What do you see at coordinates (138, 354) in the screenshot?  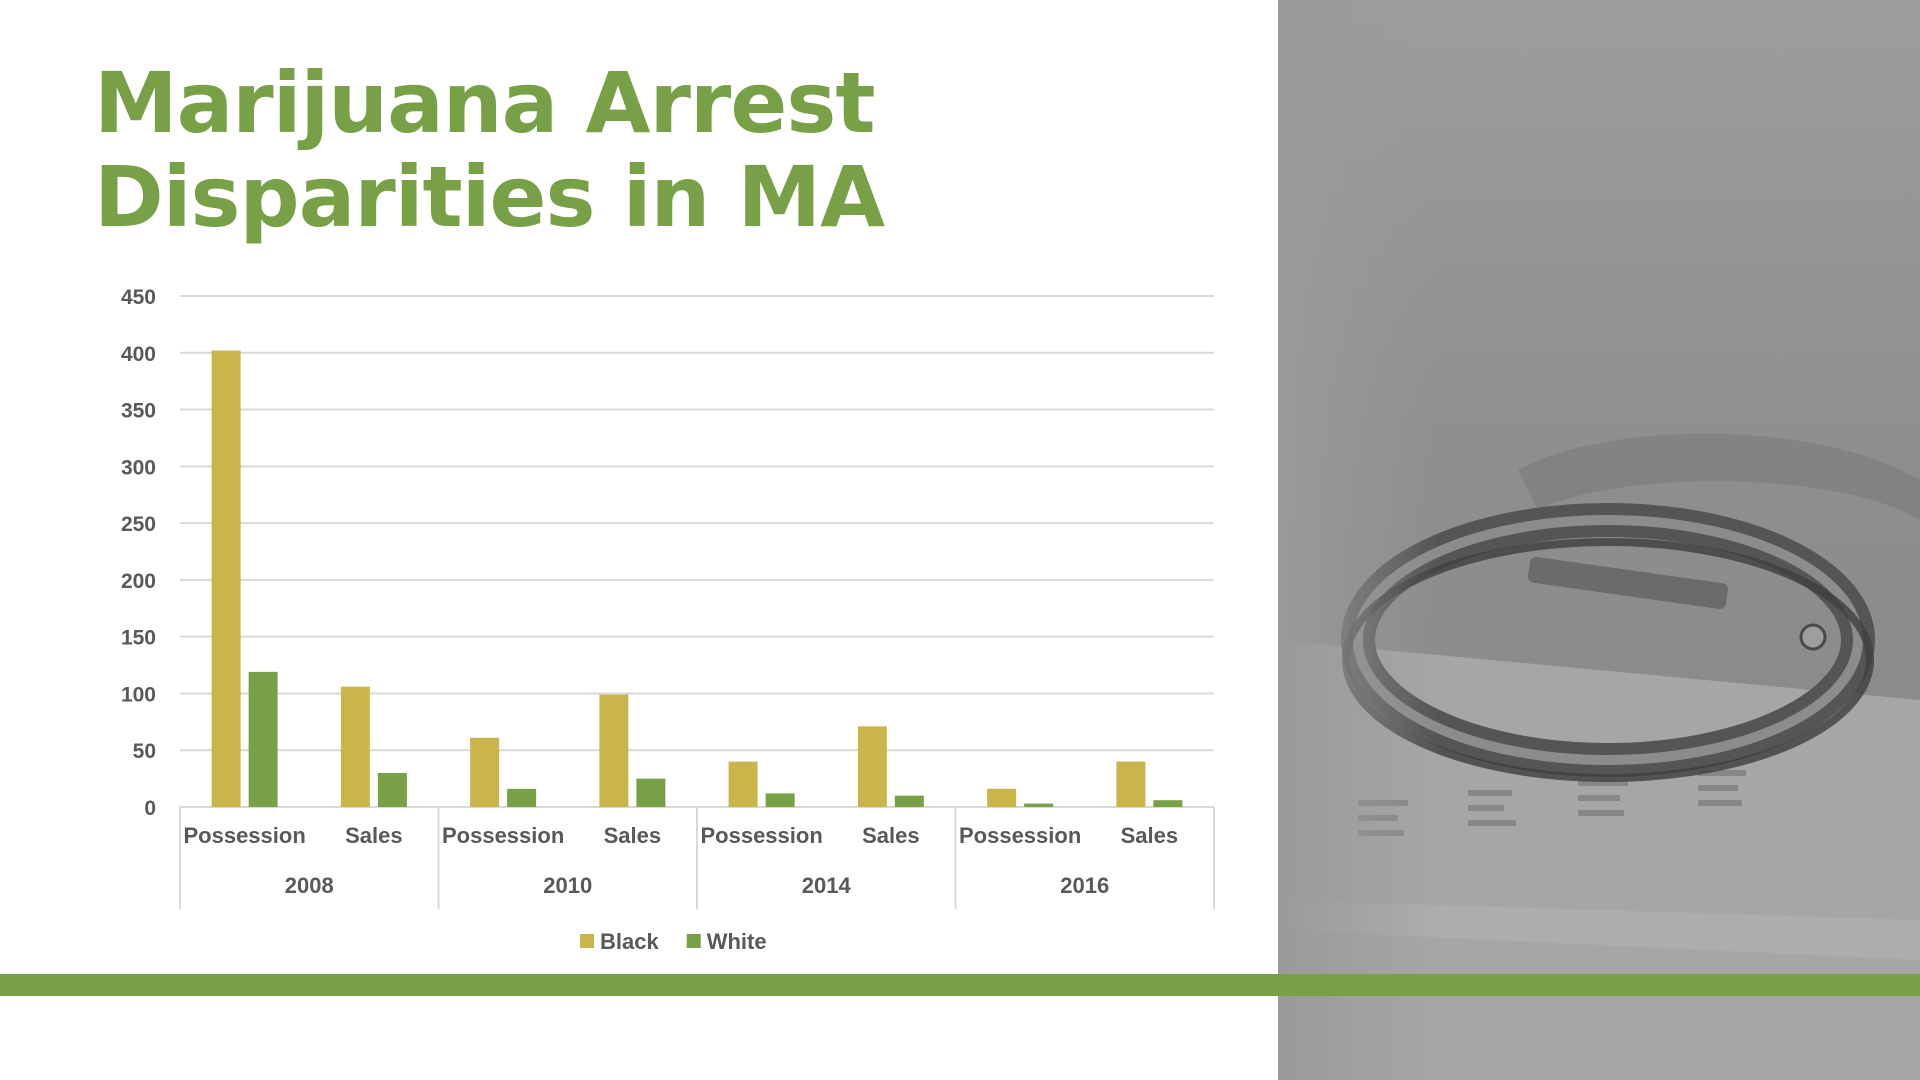 I see `y-tick-label: 400` at bounding box center [138, 354].